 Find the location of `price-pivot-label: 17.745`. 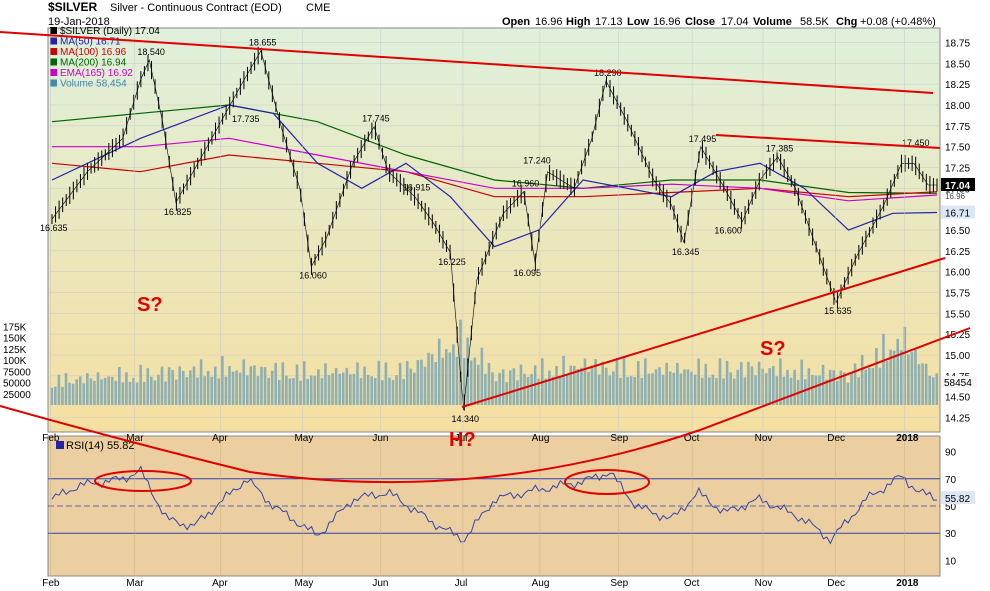

price-pivot-label: 17.745 is located at coordinates (376, 118).